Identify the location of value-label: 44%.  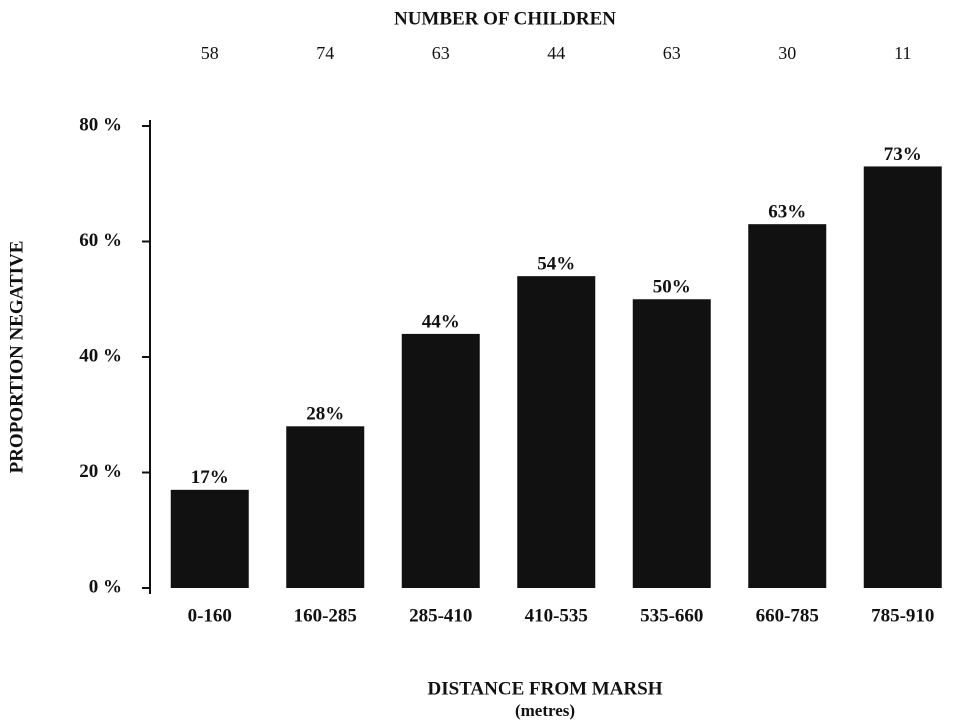
(441, 321).